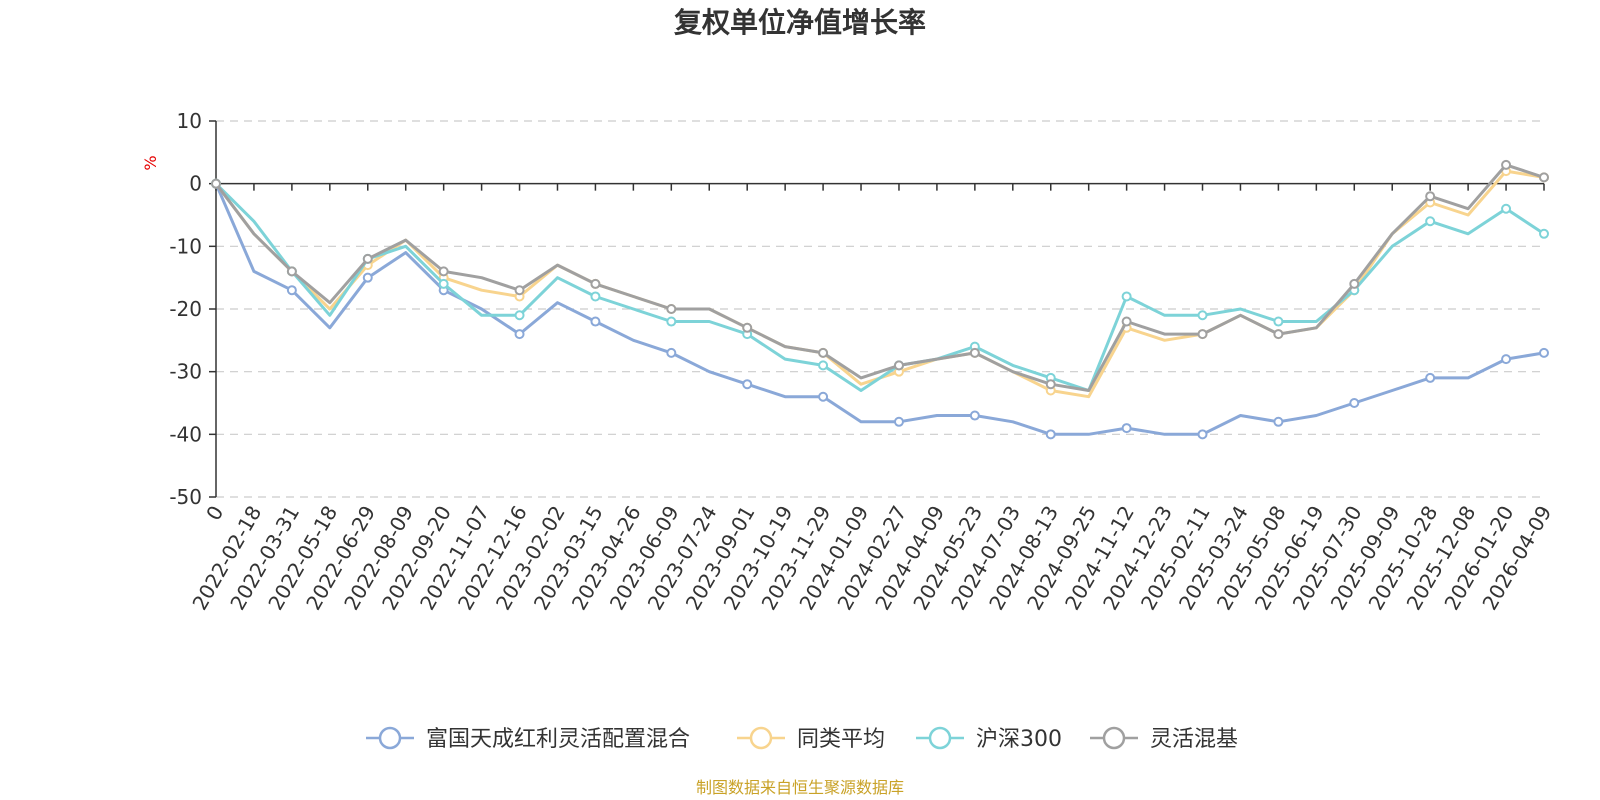 This screenshot has height=800, width=1600. What do you see at coordinates (185, 246) in the screenshot?
I see `y-tick-label: -10` at bounding box center [185, 246].